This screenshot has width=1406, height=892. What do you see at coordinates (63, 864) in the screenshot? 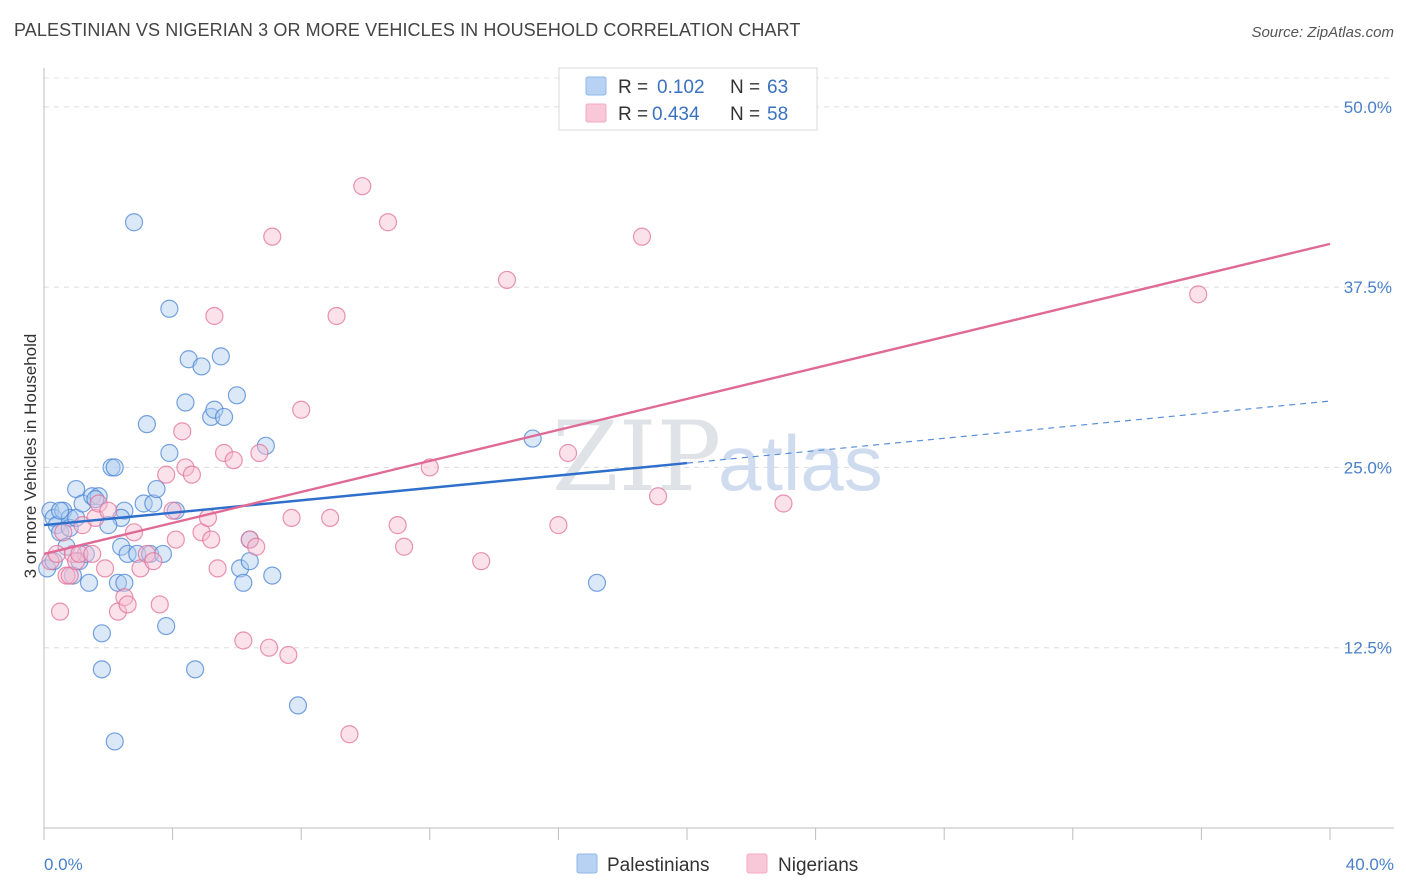
I see `x-tick-label-start: 0.0%` at bounding box center [63, 864].